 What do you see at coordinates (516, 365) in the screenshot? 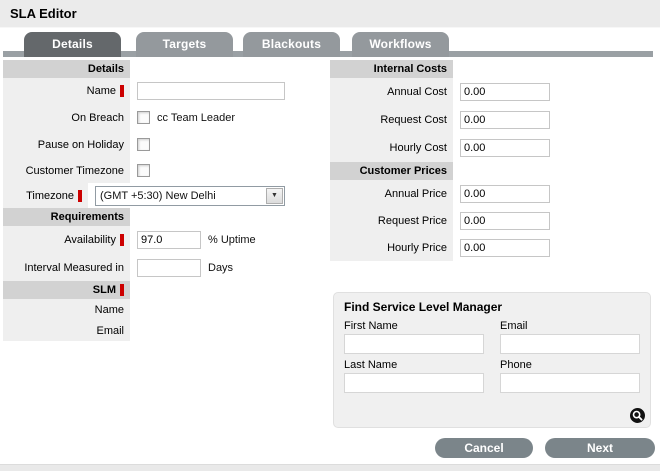
I see `phone-label: Phone` at bounding box center [516, 365].